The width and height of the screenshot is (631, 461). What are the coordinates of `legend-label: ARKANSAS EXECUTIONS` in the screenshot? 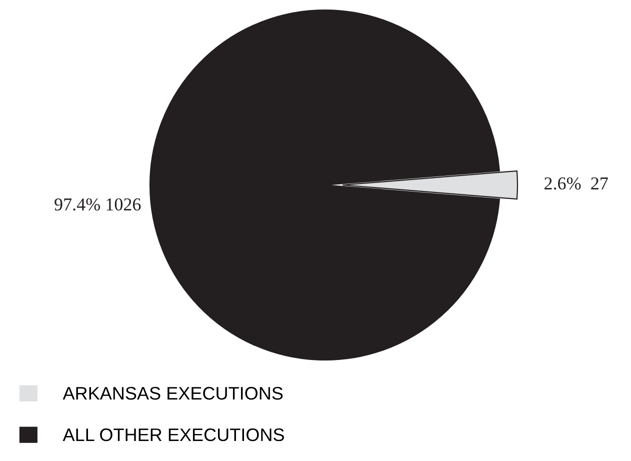 It's located at (172, 393).